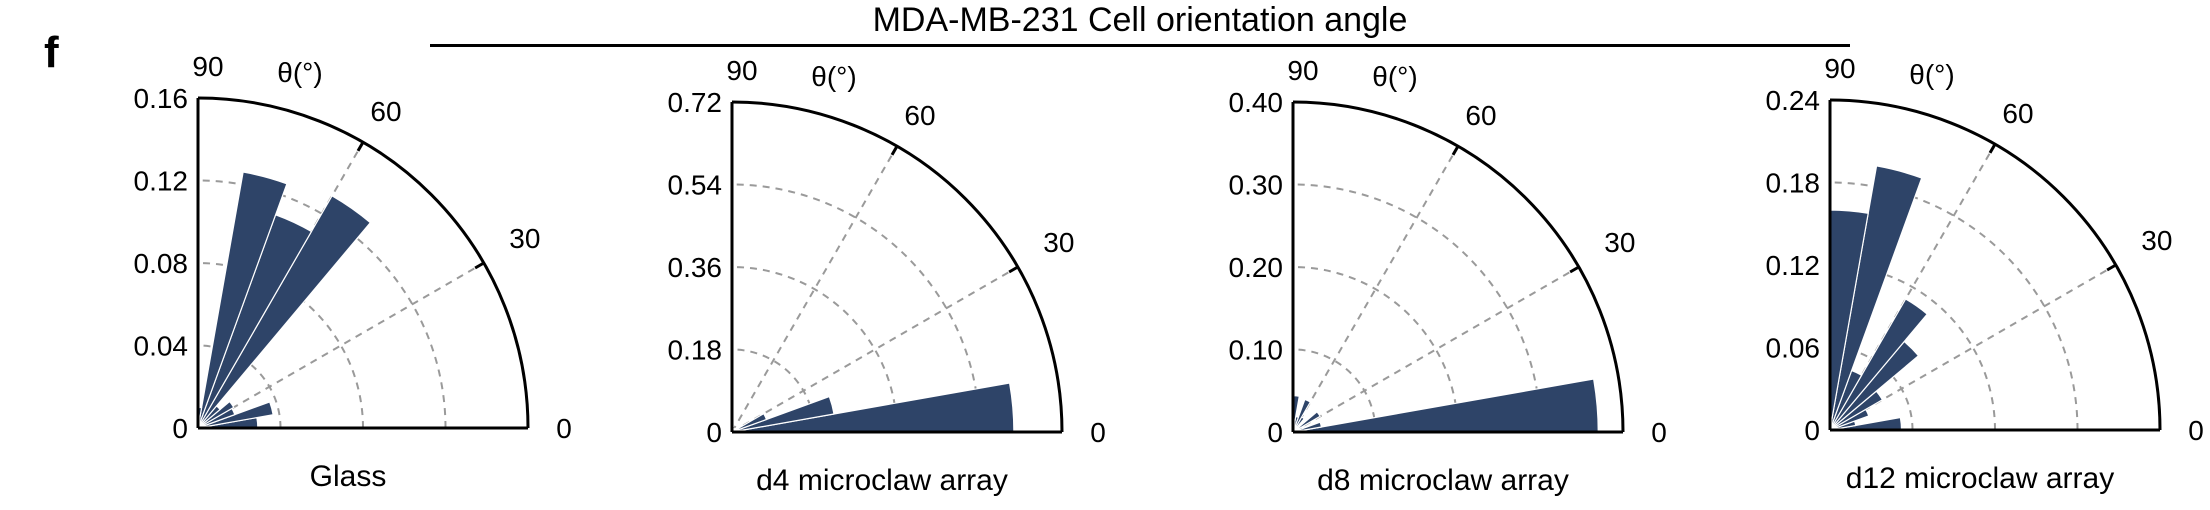 The width and height of the screenshot is (2210, 510). Describe the element at coordinates (1793, 348) in the screenshot. I see `r-tick-label: 0.06` at that location.